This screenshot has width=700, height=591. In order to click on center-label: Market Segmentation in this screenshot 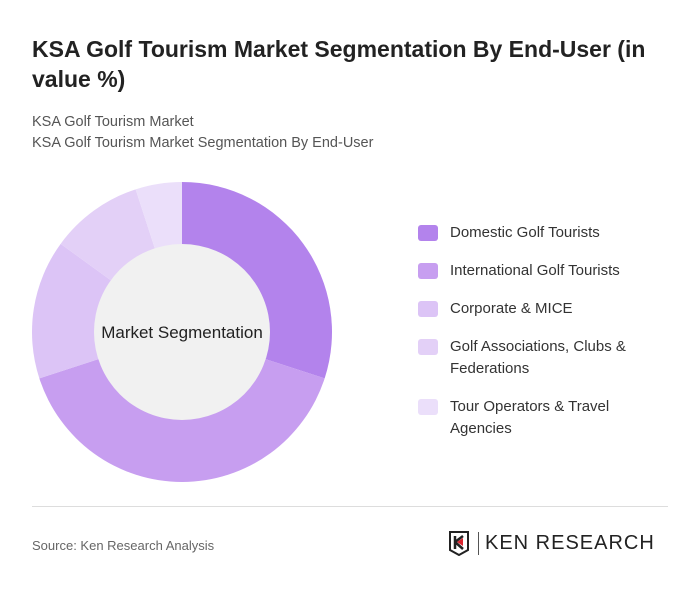, I will do `click(182, 332)`.